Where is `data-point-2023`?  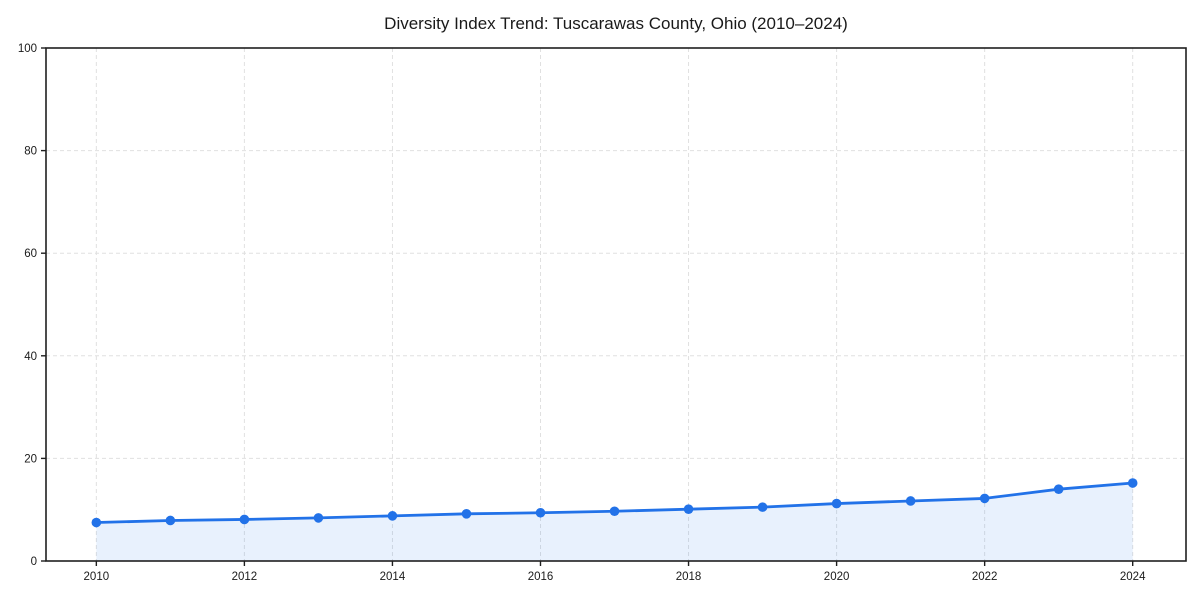
data-point-2023 is located at coordinates (1058, 489).